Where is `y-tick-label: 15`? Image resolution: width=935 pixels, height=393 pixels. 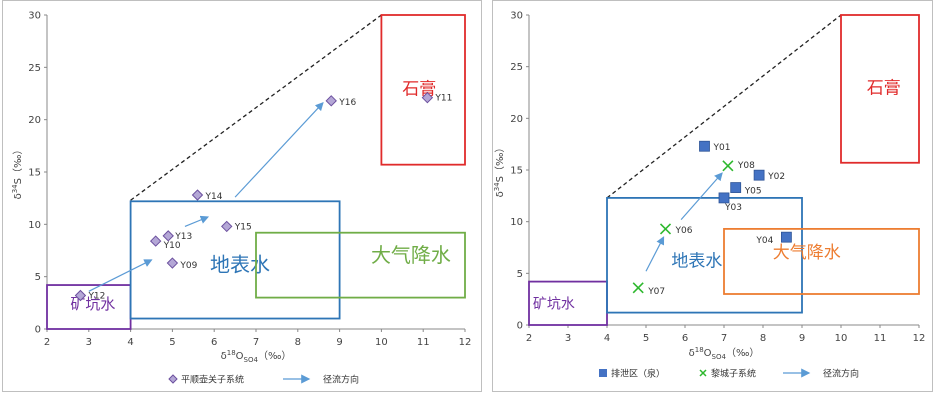
y-tick-label: 15 is located at coordinates (34, 173).